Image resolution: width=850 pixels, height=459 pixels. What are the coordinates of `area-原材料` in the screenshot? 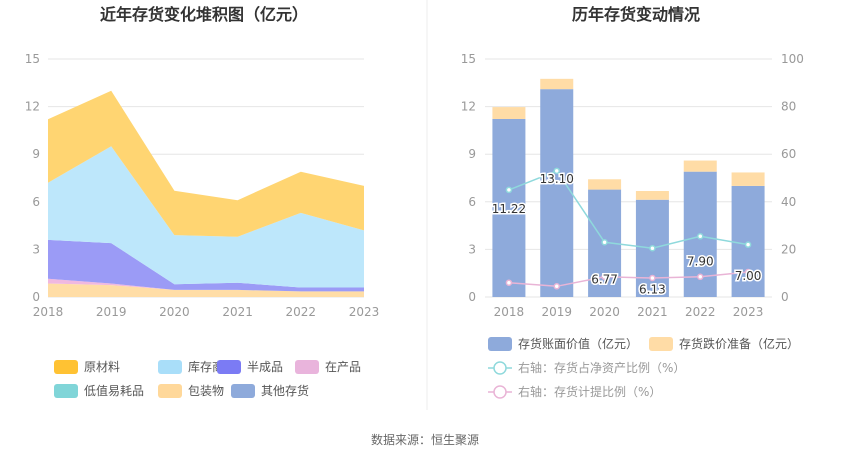 It's located at (206, 163).